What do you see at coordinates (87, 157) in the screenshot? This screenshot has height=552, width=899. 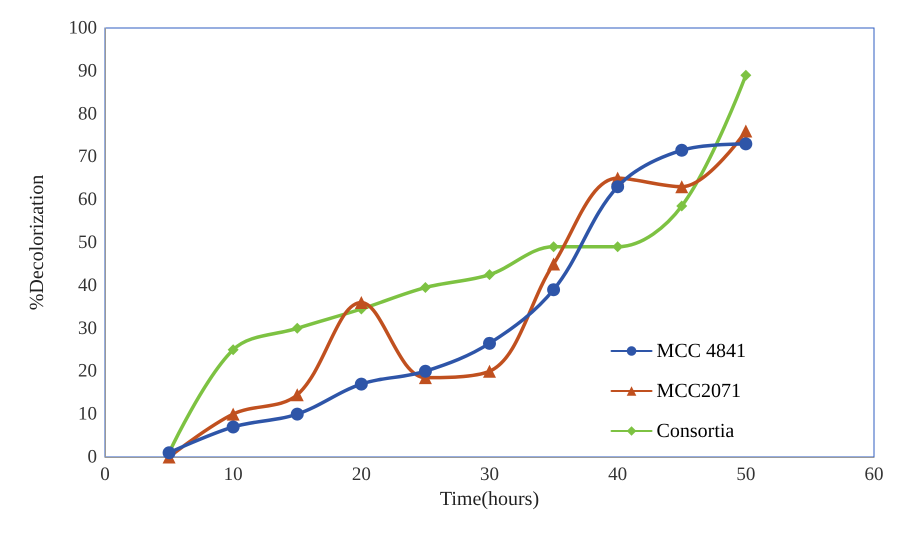 I see `y-tick-label: 70` at bounding box center [87, 157].